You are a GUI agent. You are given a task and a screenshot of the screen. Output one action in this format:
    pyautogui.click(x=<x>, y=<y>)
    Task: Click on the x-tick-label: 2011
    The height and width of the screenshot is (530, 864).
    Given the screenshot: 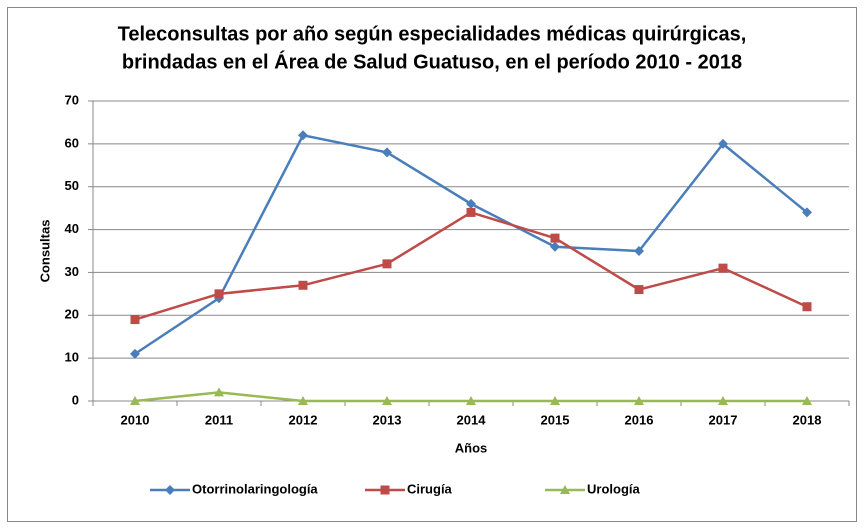 What is the action you would take?
    pyautogui.click(x=219, y=419)
    